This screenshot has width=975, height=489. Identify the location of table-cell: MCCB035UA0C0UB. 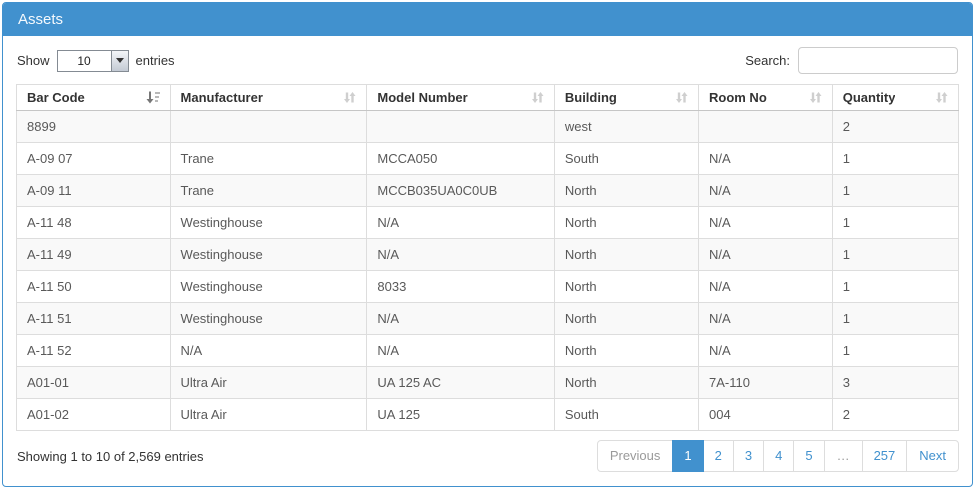
(460, 190).